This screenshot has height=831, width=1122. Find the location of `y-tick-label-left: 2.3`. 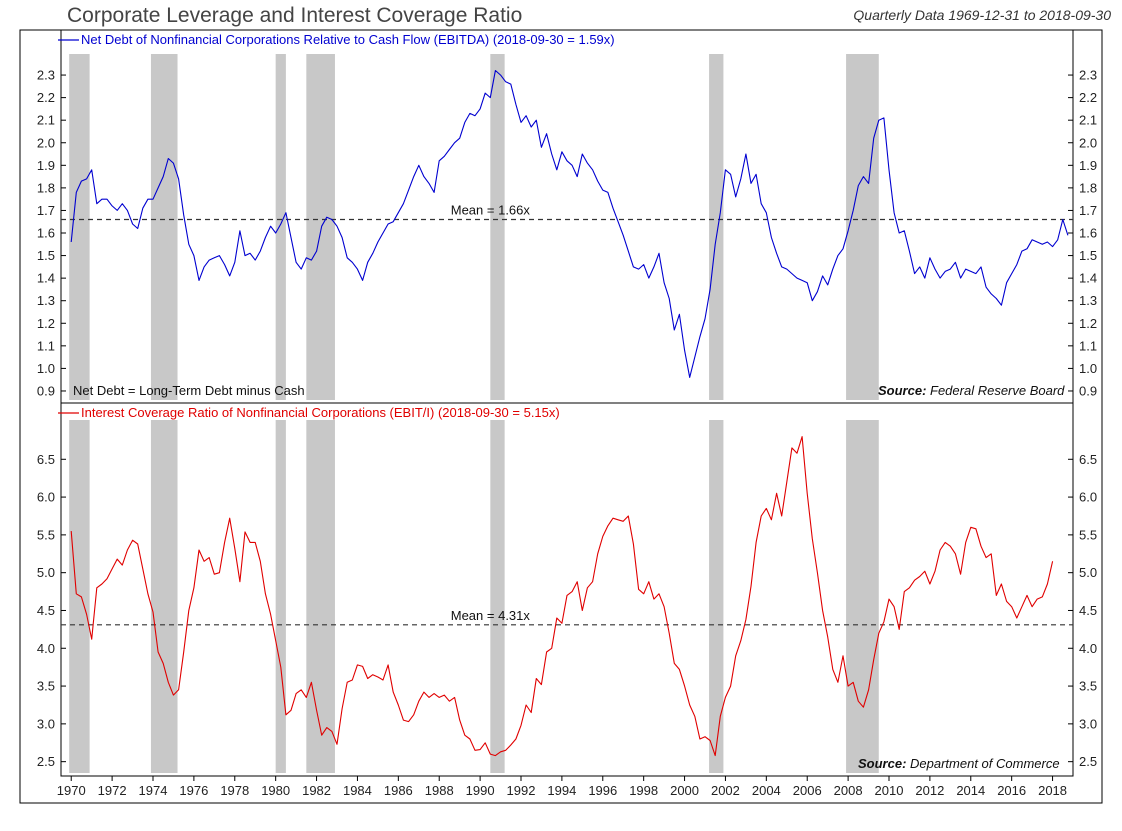

y-tick-label-left: 2.3 is located at coordinates (46, 75).